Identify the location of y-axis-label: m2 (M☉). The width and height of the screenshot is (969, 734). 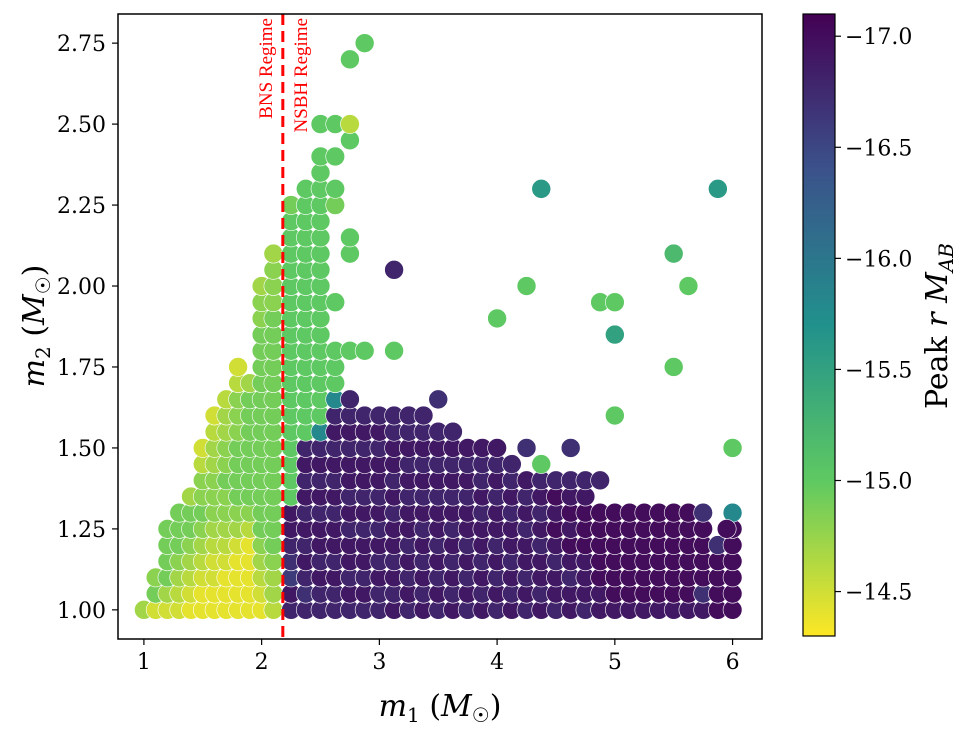
(36, 326).